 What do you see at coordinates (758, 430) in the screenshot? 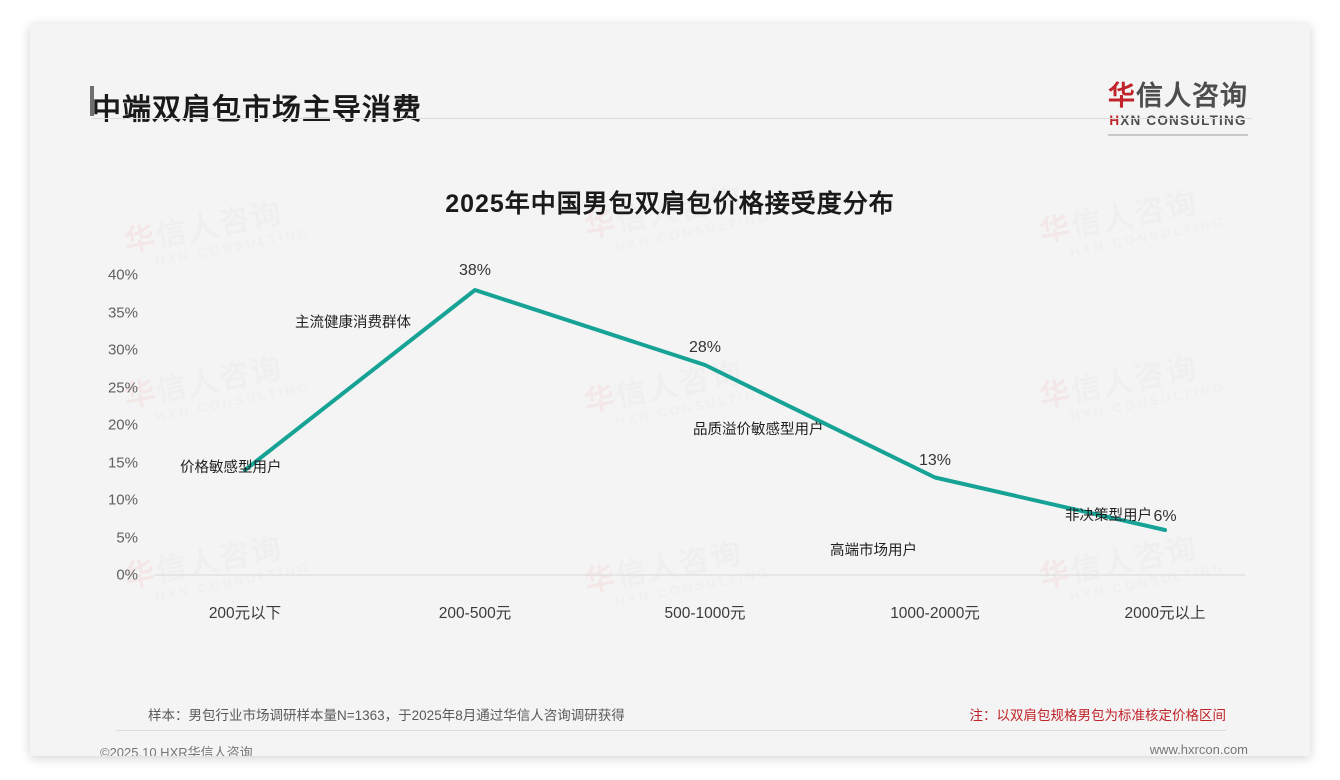
I see `series-annotation-label: 品质溢价敏感型用户` at bounding box center [758, 430].